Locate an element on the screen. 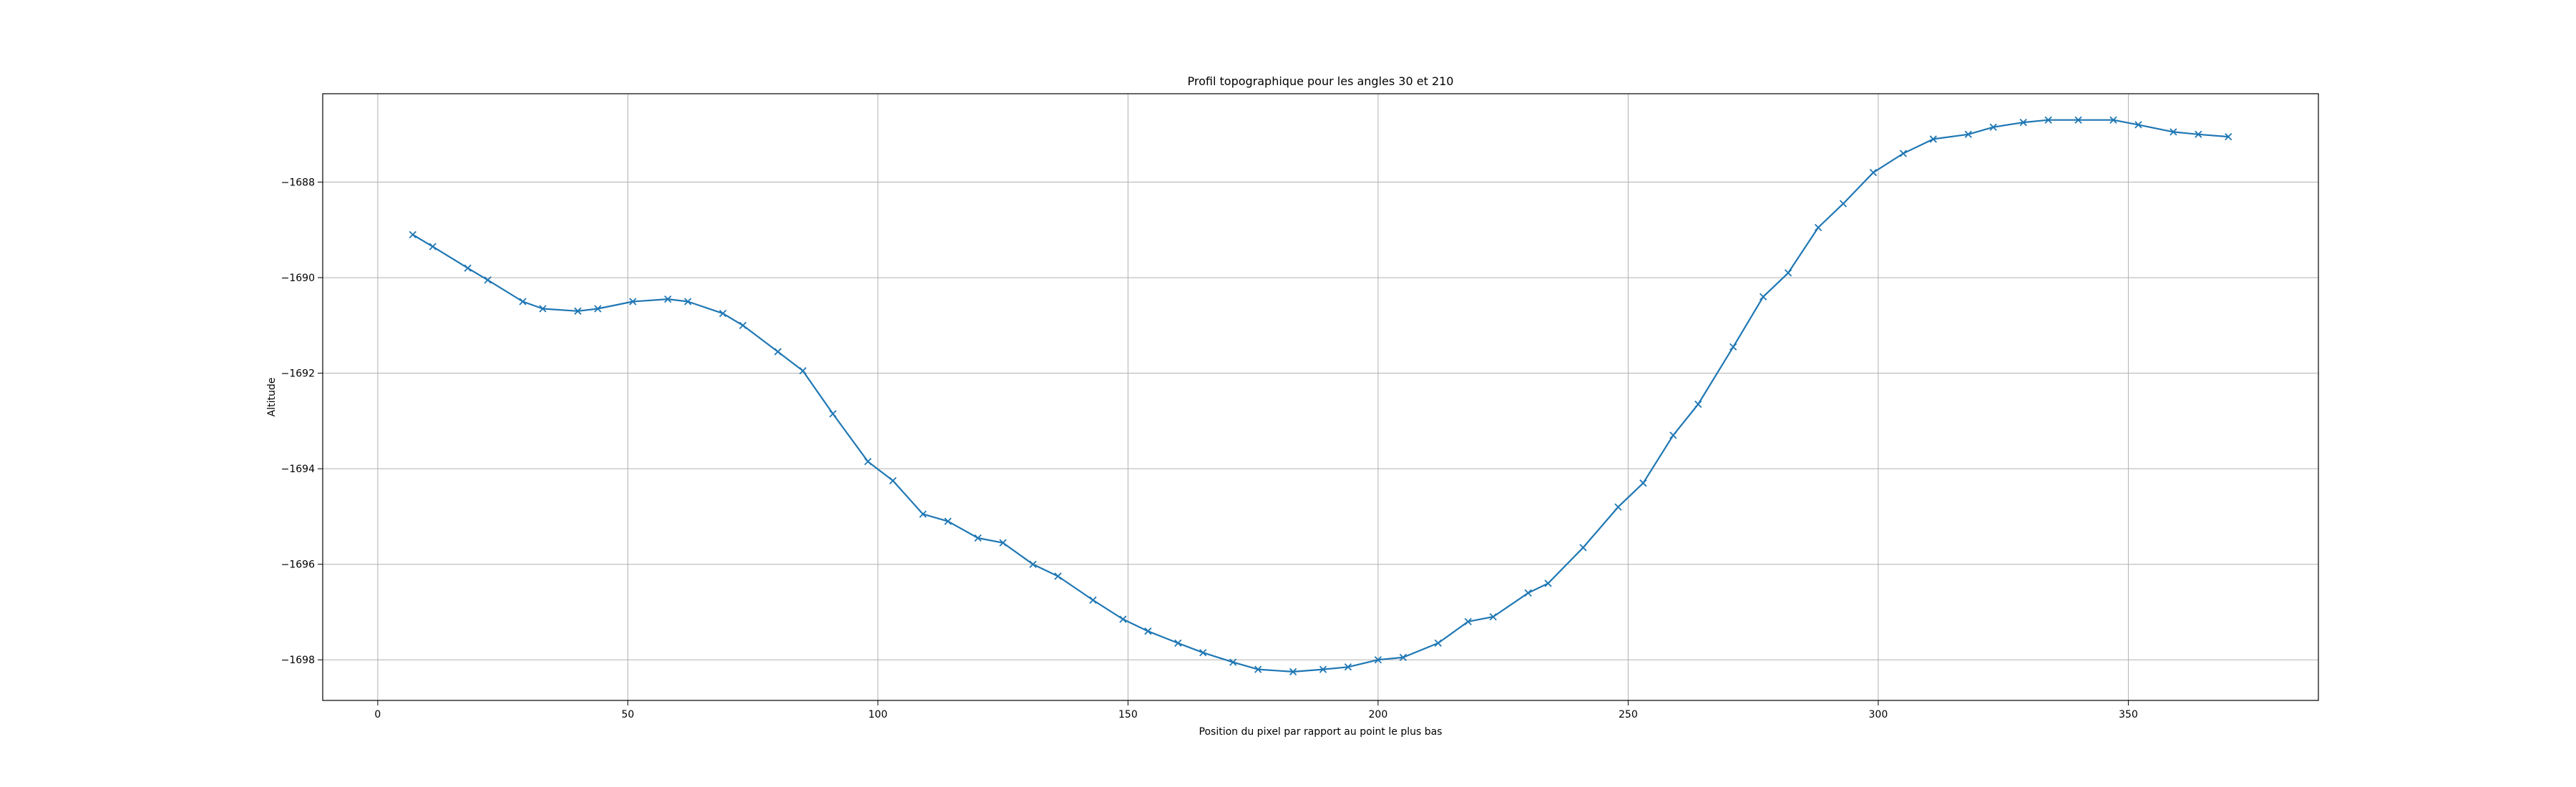  y-tick-label: −1690 is located at coordinates (298, 278).